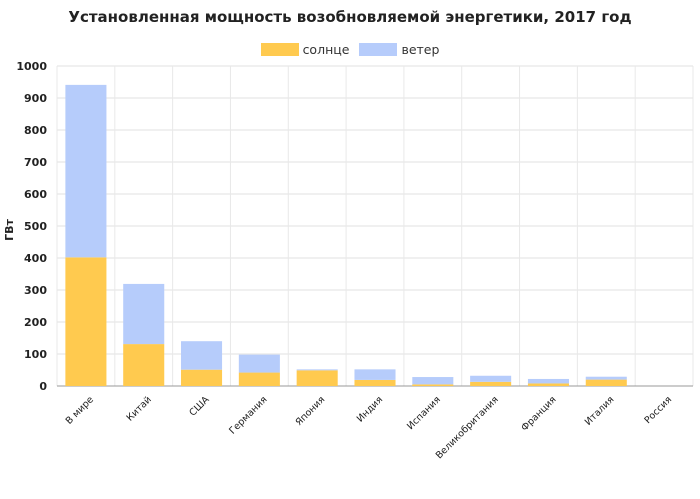 Image resolution: width=700 pixels, height=499 pixels. Describe the element at coordinates (399, 49) in the screenshot. I see `legend-item-wind: ветер` at that location.